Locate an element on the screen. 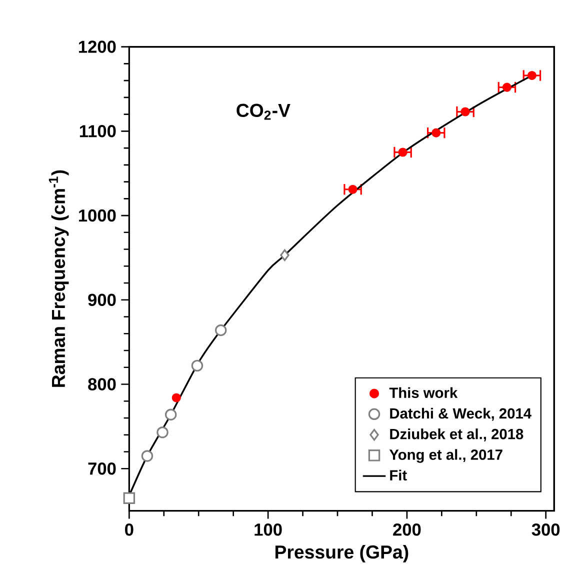  y-tick-label: 900 is located at coordinates (102, 300).